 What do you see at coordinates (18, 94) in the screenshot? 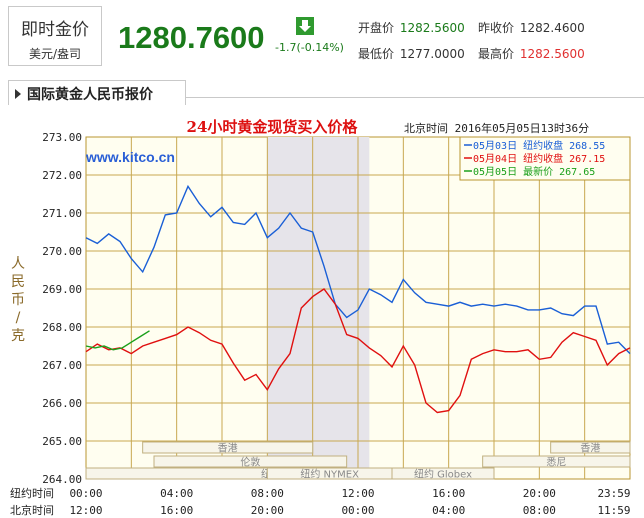
I see `tab-marker-icon` at bounding box center [18, 94].